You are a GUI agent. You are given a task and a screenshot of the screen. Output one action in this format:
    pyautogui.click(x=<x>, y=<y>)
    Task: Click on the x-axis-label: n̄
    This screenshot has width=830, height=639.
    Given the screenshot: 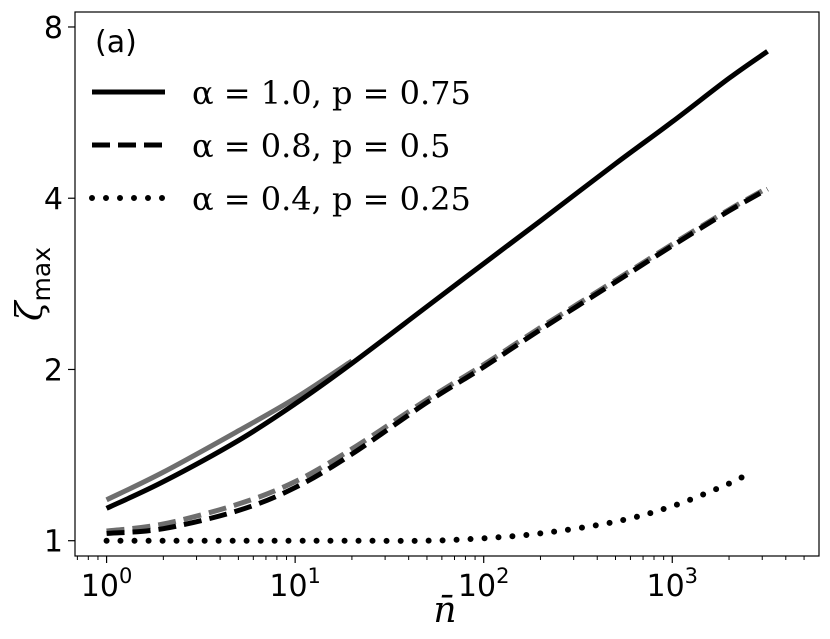 What is the action you would take?
    pyautogui.click(x=444, y=610)
    